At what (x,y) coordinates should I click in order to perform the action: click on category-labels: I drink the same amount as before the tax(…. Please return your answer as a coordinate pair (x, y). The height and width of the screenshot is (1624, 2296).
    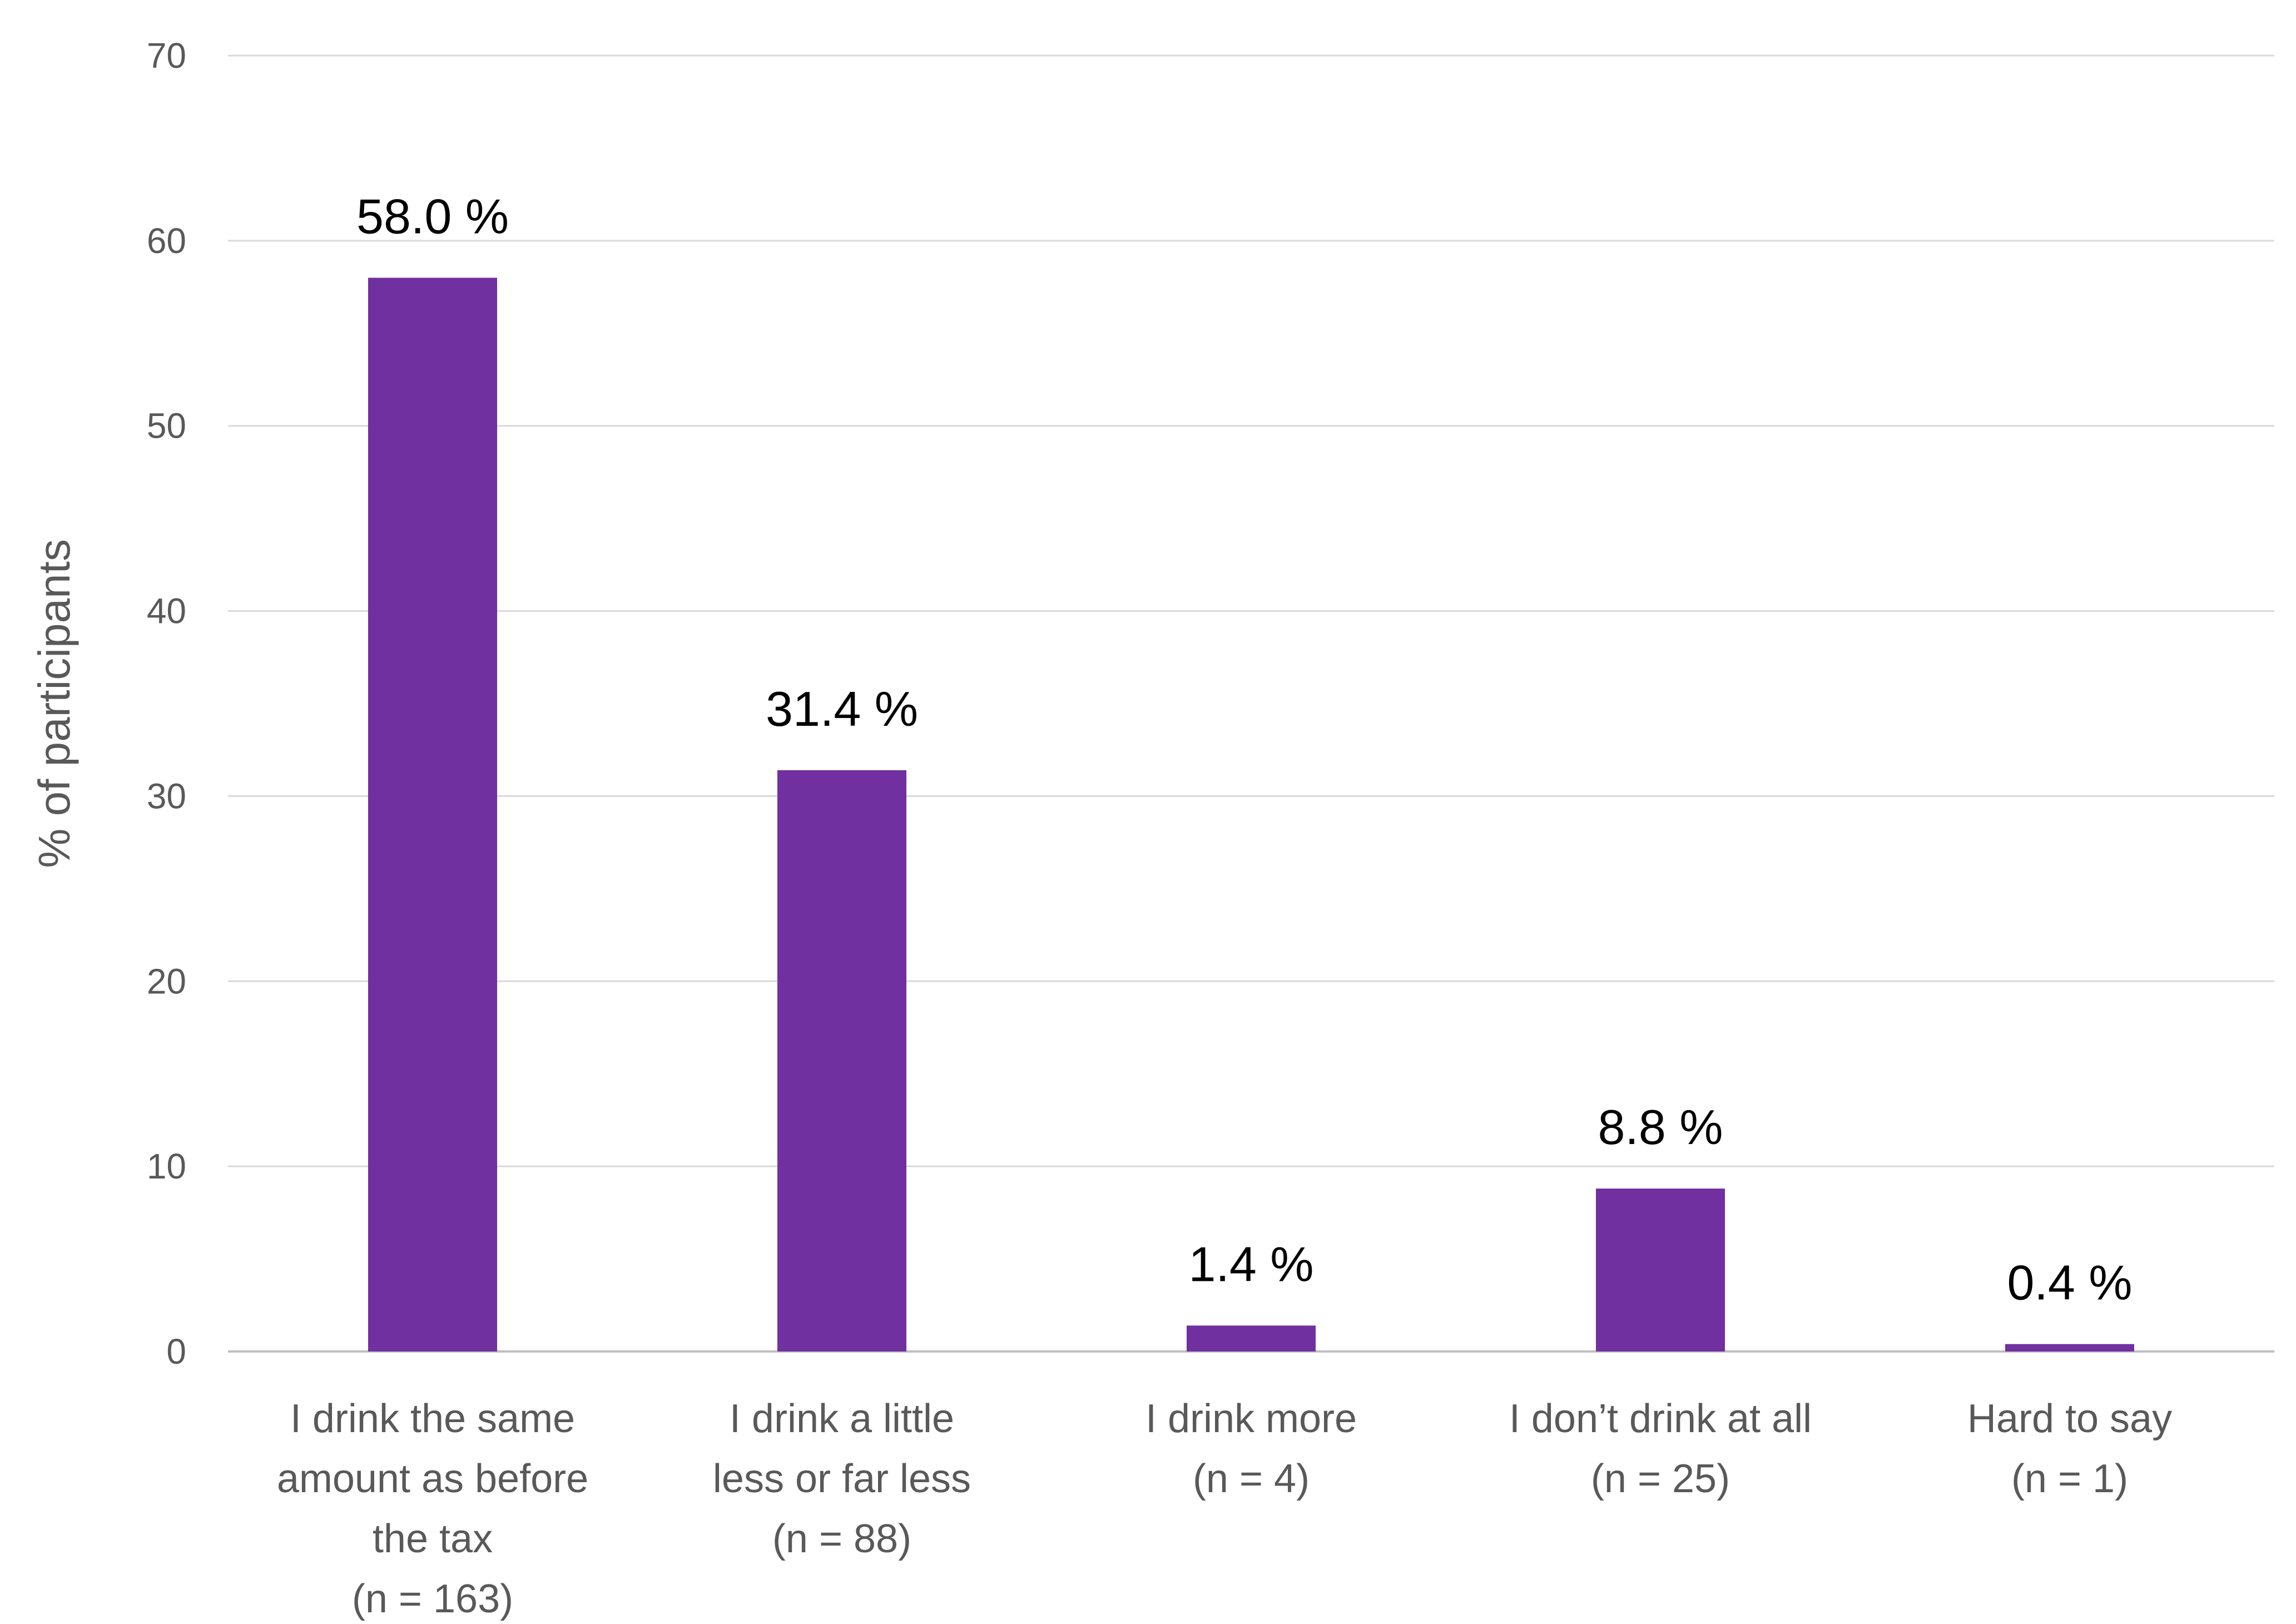
    Looking at the image, I should click on (1224, 1509).